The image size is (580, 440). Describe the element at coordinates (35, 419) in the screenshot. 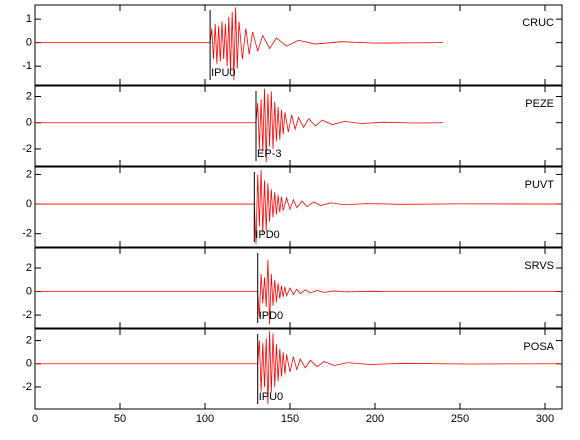

I see `x-tick-label: 0` at that location.